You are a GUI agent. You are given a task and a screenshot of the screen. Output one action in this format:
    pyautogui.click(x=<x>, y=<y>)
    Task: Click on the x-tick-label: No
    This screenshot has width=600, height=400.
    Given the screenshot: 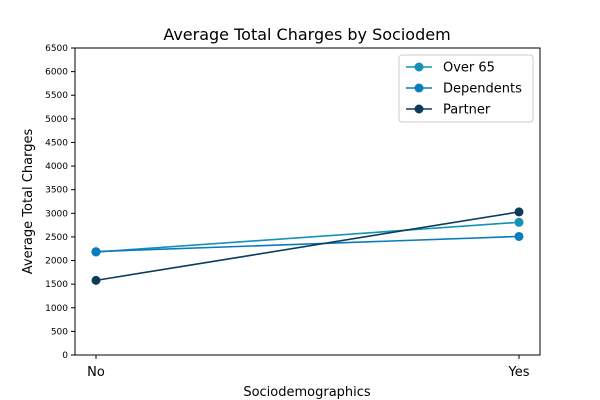 What is the action you would take?
    pyautogui.click(x=96, y=372)
    